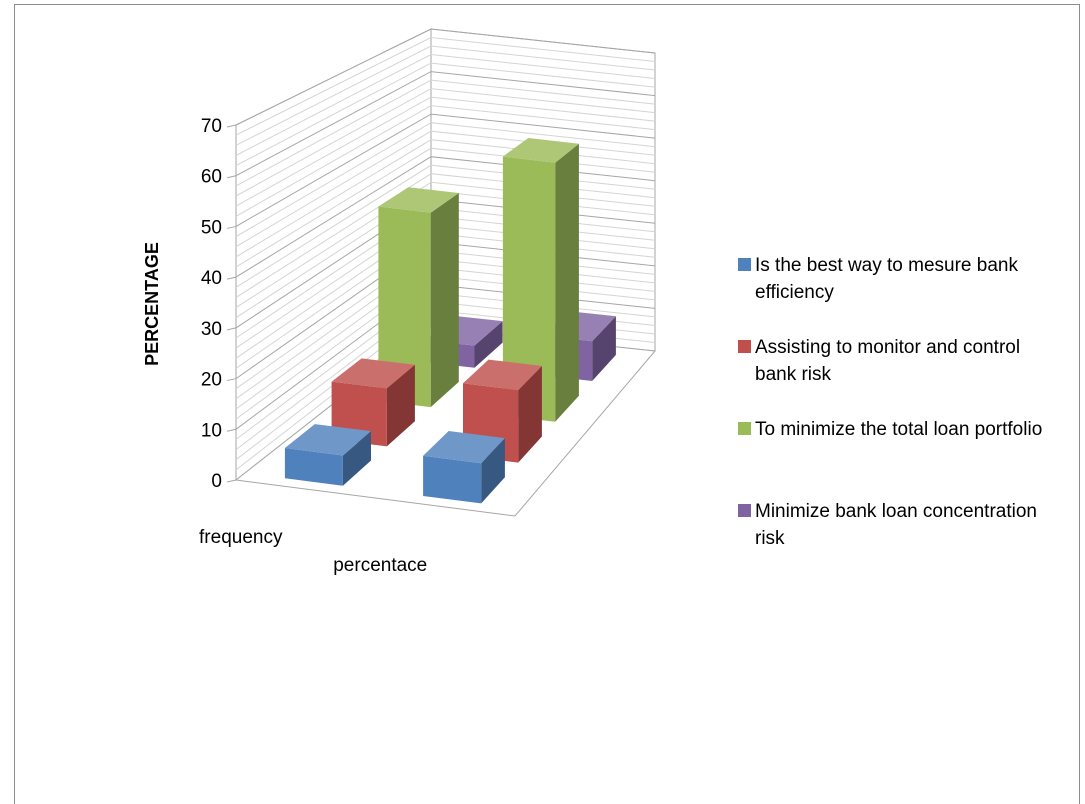 This screenshot has height=804, width=1085. Describe the element at coordinates (380, 565) in the screenshot. I see `x-category-label: percentace` at that location.